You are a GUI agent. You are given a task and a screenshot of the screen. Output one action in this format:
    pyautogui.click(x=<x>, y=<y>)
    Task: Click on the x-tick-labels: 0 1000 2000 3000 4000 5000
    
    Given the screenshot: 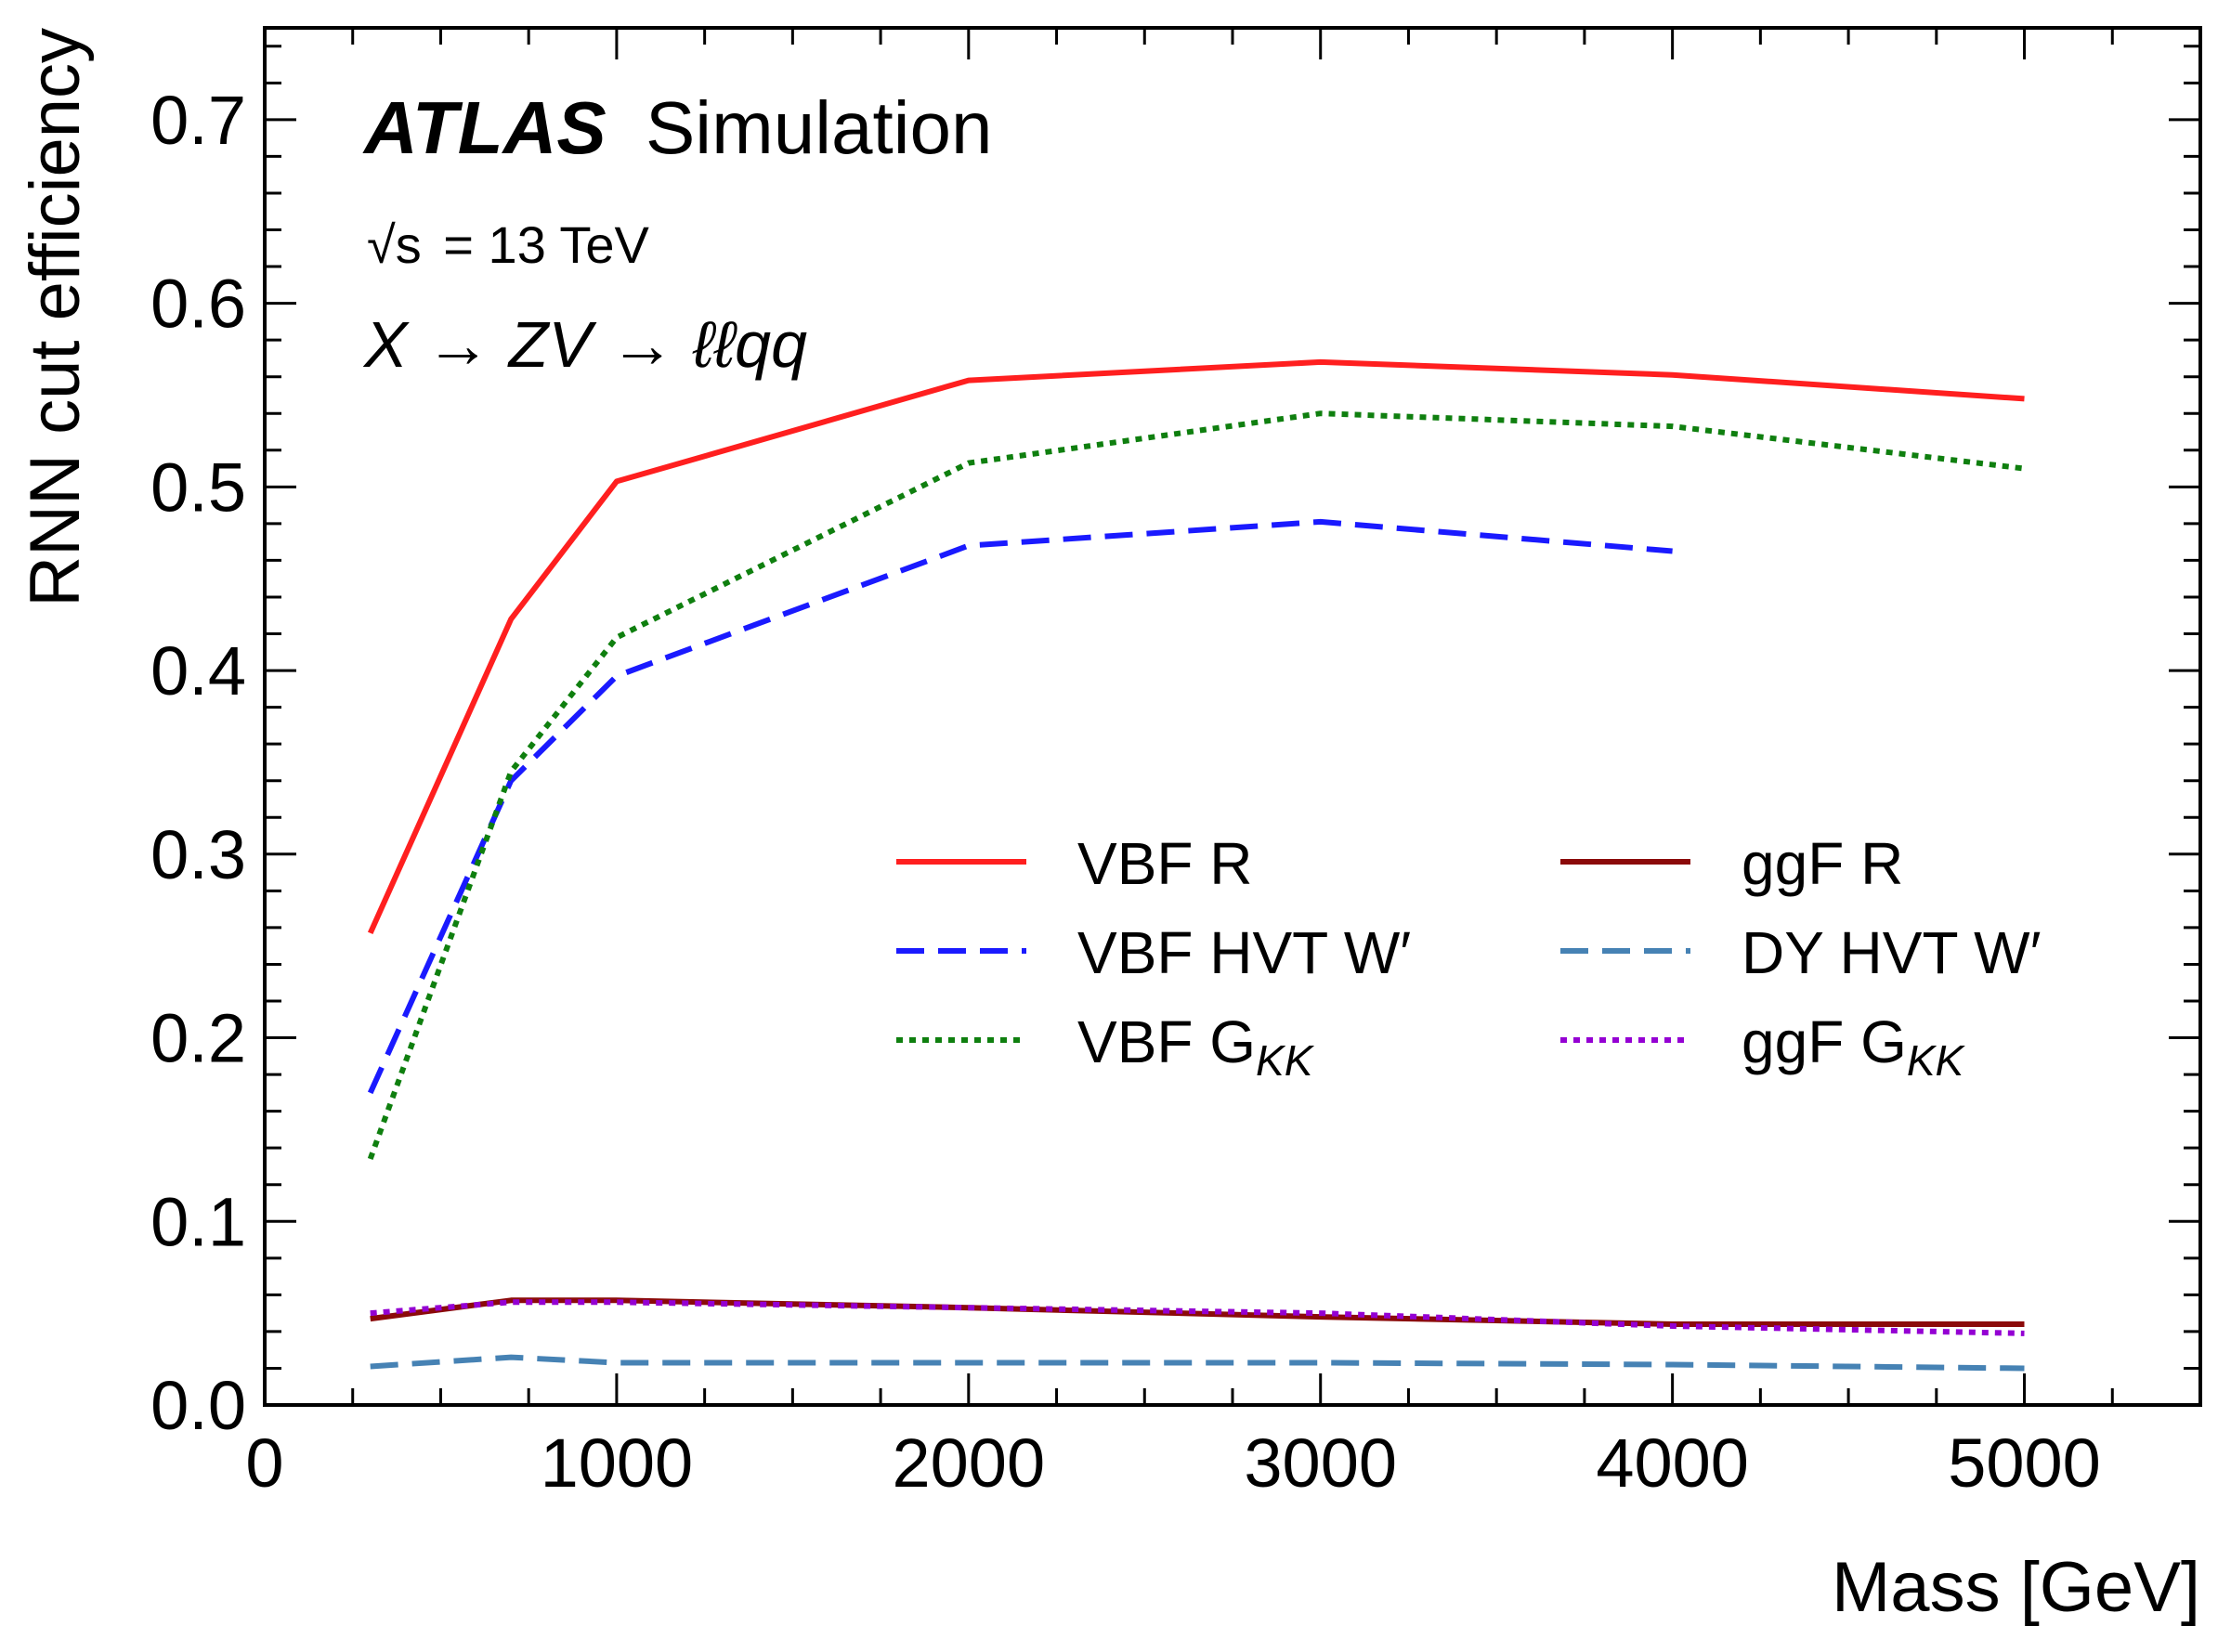 What is the action you would take?
    pyautogui.click(x=1172, y=1463)
    